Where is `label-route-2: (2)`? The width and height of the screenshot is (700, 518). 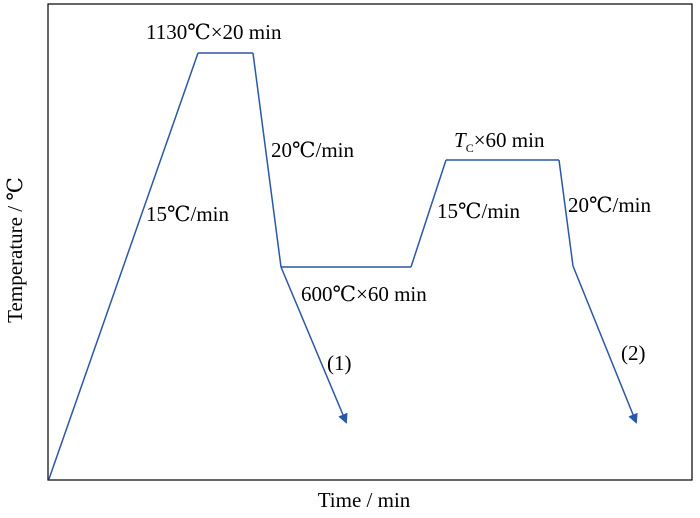 label-route-2: (2) is located at coordinates (633, 353).